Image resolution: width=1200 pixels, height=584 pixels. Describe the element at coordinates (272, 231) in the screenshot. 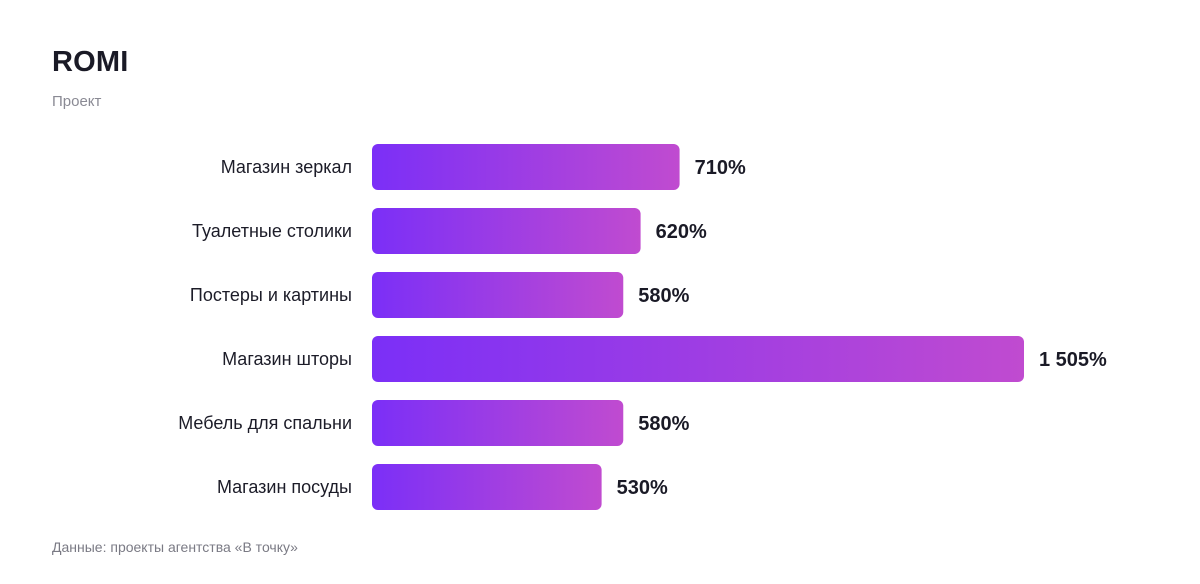

I see `category-label: Туалетные столики` at that location.